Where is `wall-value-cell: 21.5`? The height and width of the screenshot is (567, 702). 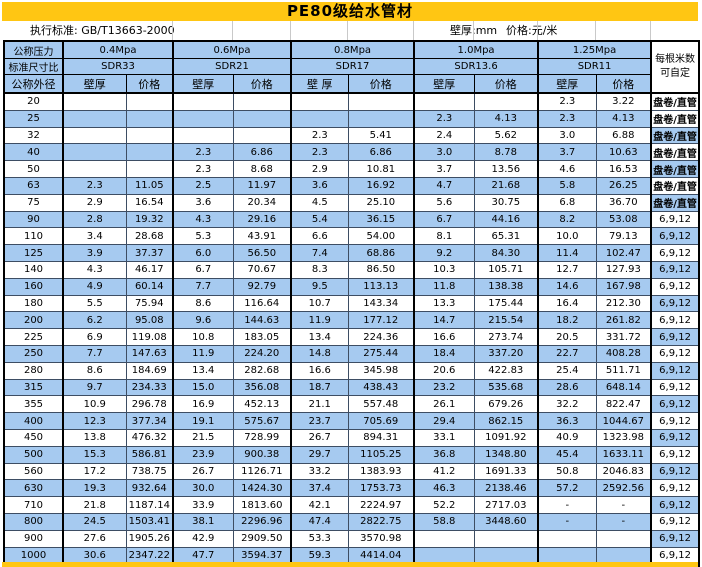 wall-value-cell: 21.5 is located at coordinates (203, 438).